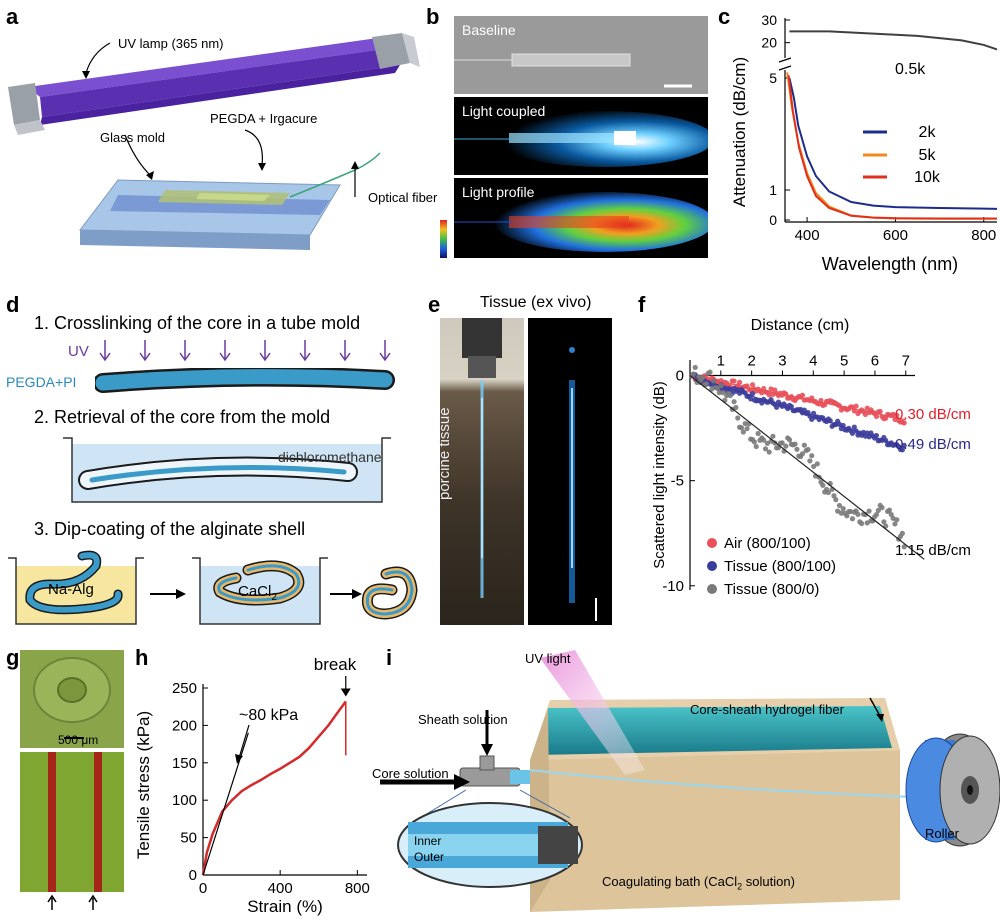 The width and height of the screenshot is (1000, 920). What do you see at coordinates (257, 593) in the screenshot?
I see `cacl-label: CaCl2` at bounding box center [257, 593].